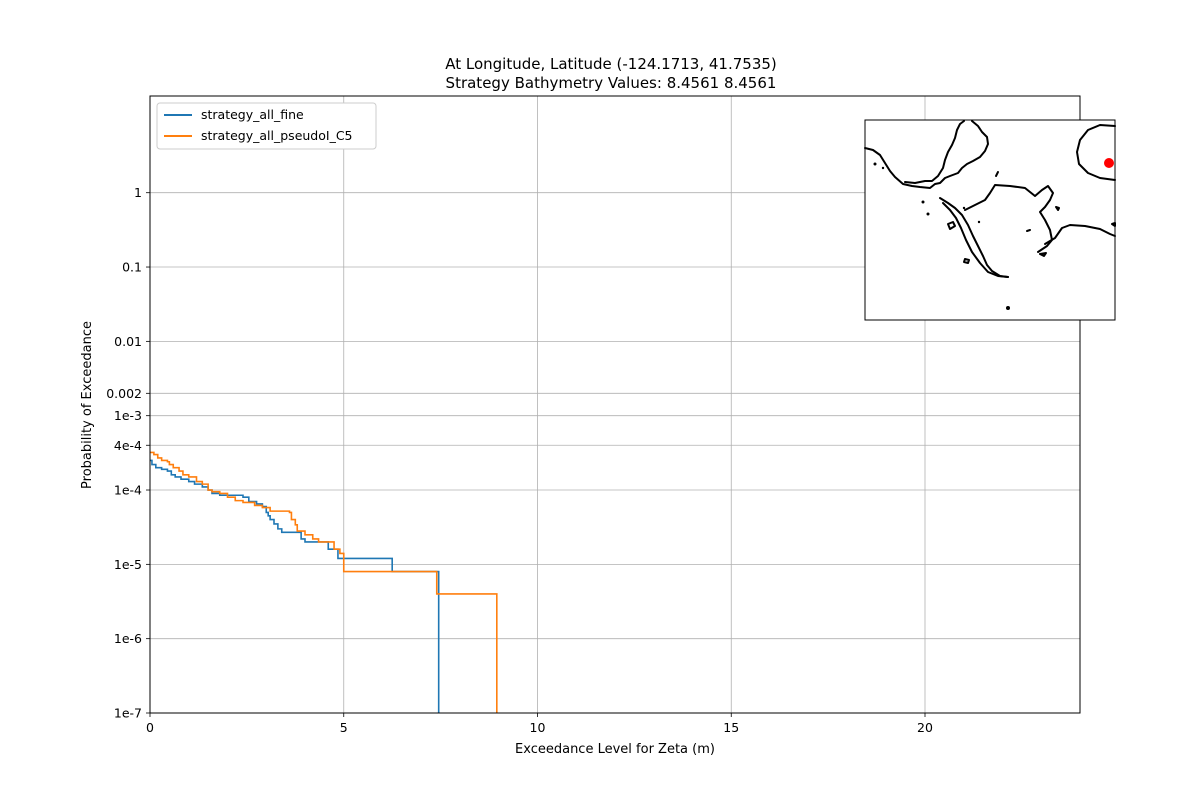  Describe the element at coordinates (277, 135) in the screenshot. I see `legend-label-strategy-all-pseudoI-C5: strategy_all_pseudoI_C5` at that location.